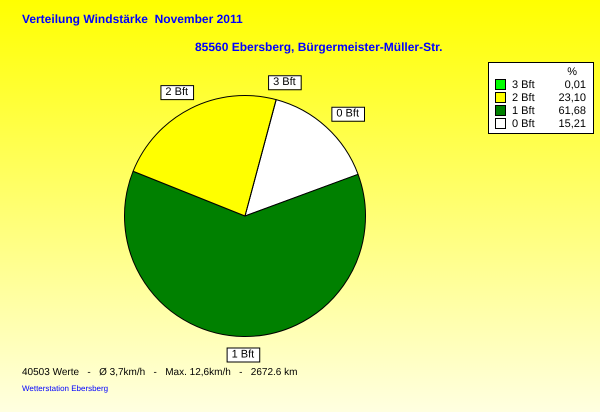 The width and height of the screenshot is (600, 412). What do you see at coordinates (160, 372) in the screenshot?
I see `text: 40503 Werte - Ø 3,7km/h - Max. 12,6km/h - 2672.6 km` at bounding box center [160, 372].